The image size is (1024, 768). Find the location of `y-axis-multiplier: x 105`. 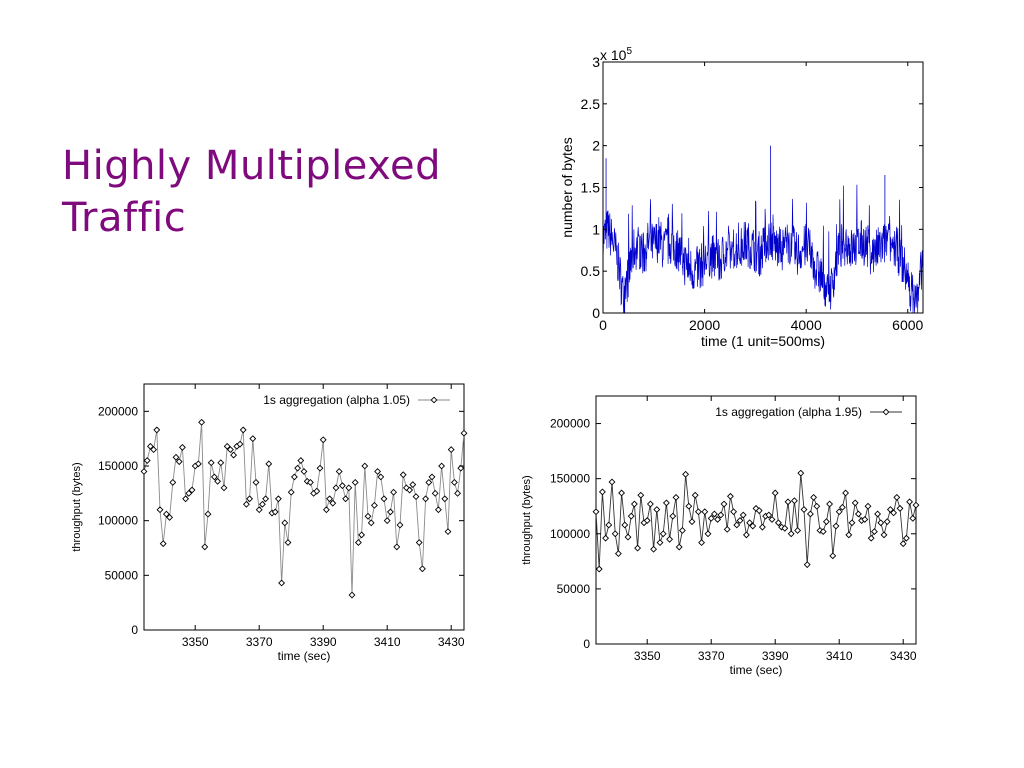

y-axis-multiplier: x 105 is located at coordinates (616, 54).